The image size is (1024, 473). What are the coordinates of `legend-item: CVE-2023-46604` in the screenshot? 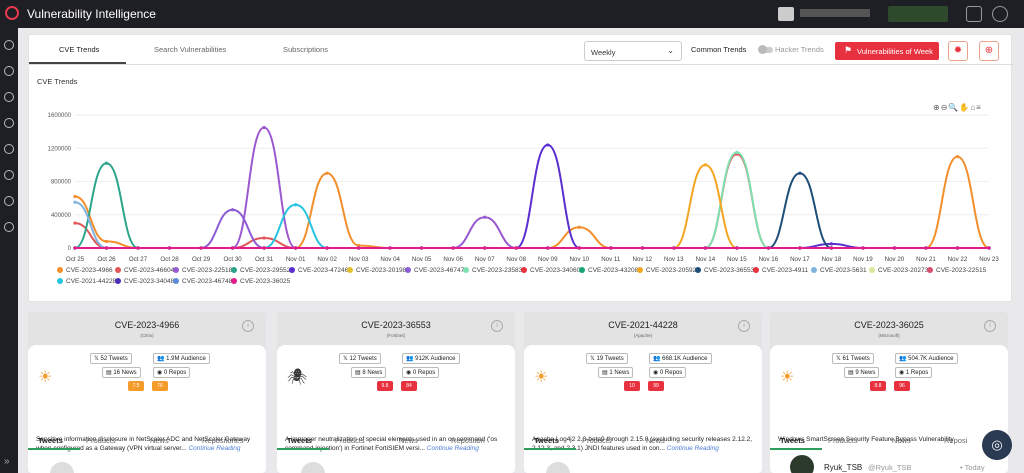 It's located at (144, 270).